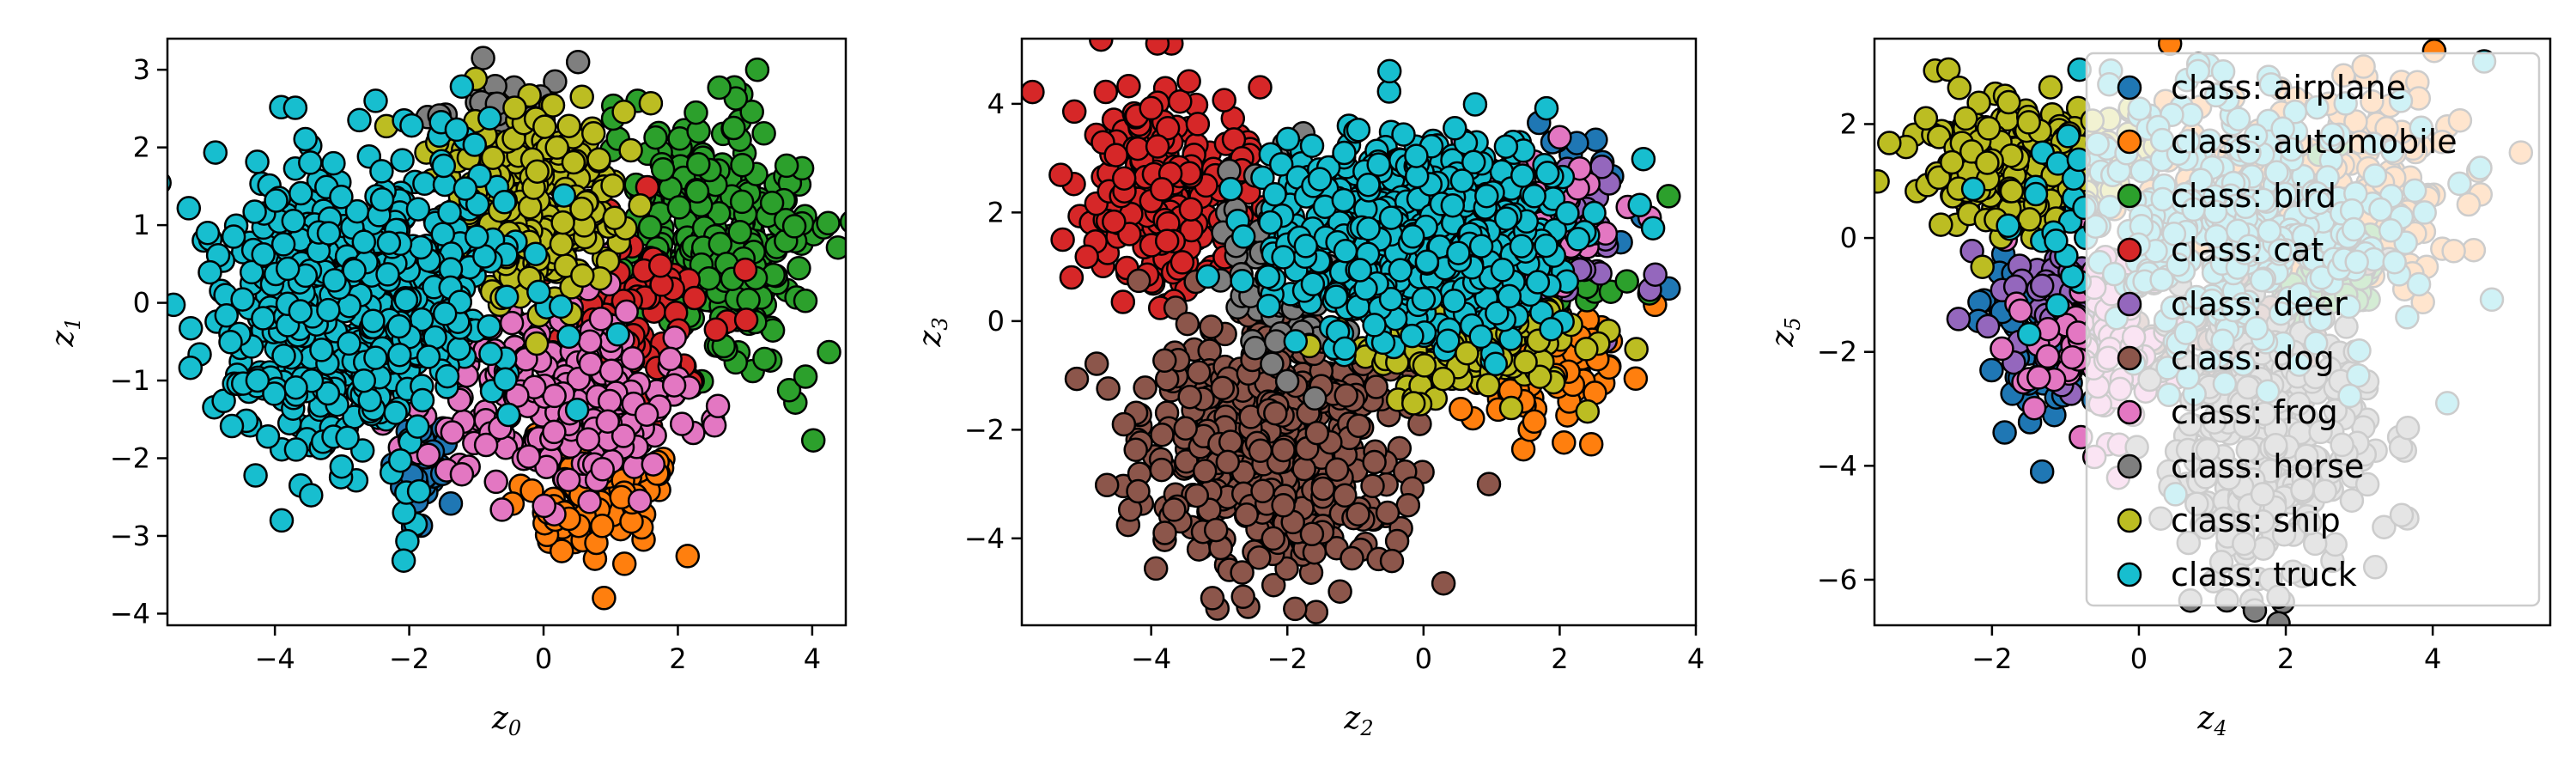  Describe the element at coordinates (130, 536) in the screenshot. I see `y-tick-label: −3` at that location.